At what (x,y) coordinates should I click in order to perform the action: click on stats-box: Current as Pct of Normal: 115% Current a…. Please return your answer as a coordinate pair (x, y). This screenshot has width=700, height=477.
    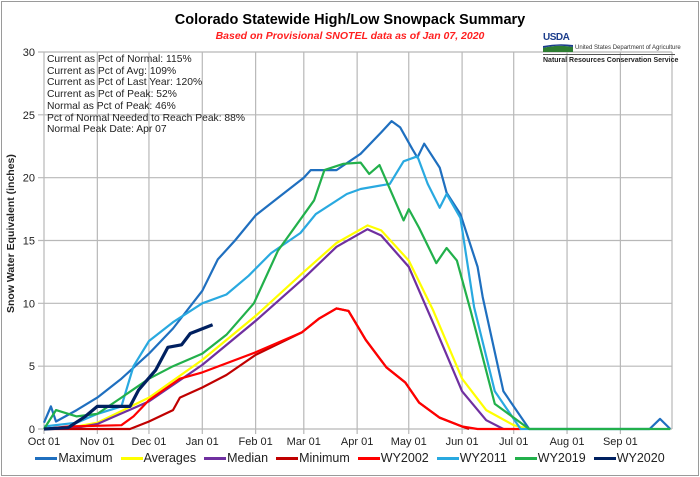
    Looking at the image, I should click on (146, 95).